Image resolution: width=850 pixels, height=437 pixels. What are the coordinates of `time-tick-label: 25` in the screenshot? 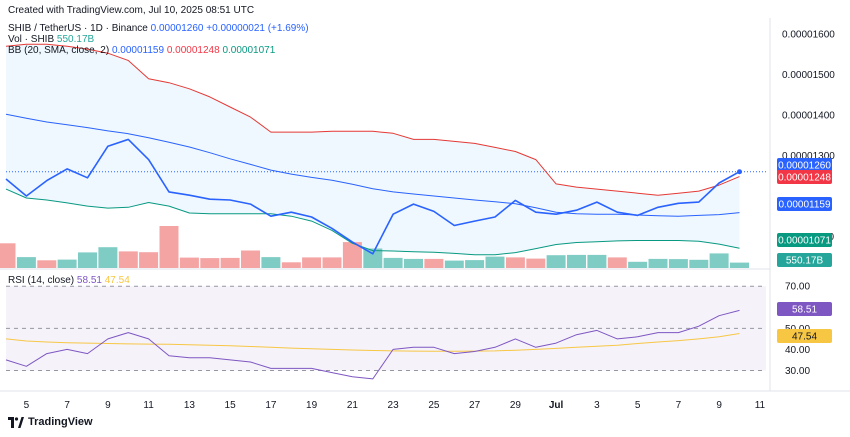 It's located at (434, 405).